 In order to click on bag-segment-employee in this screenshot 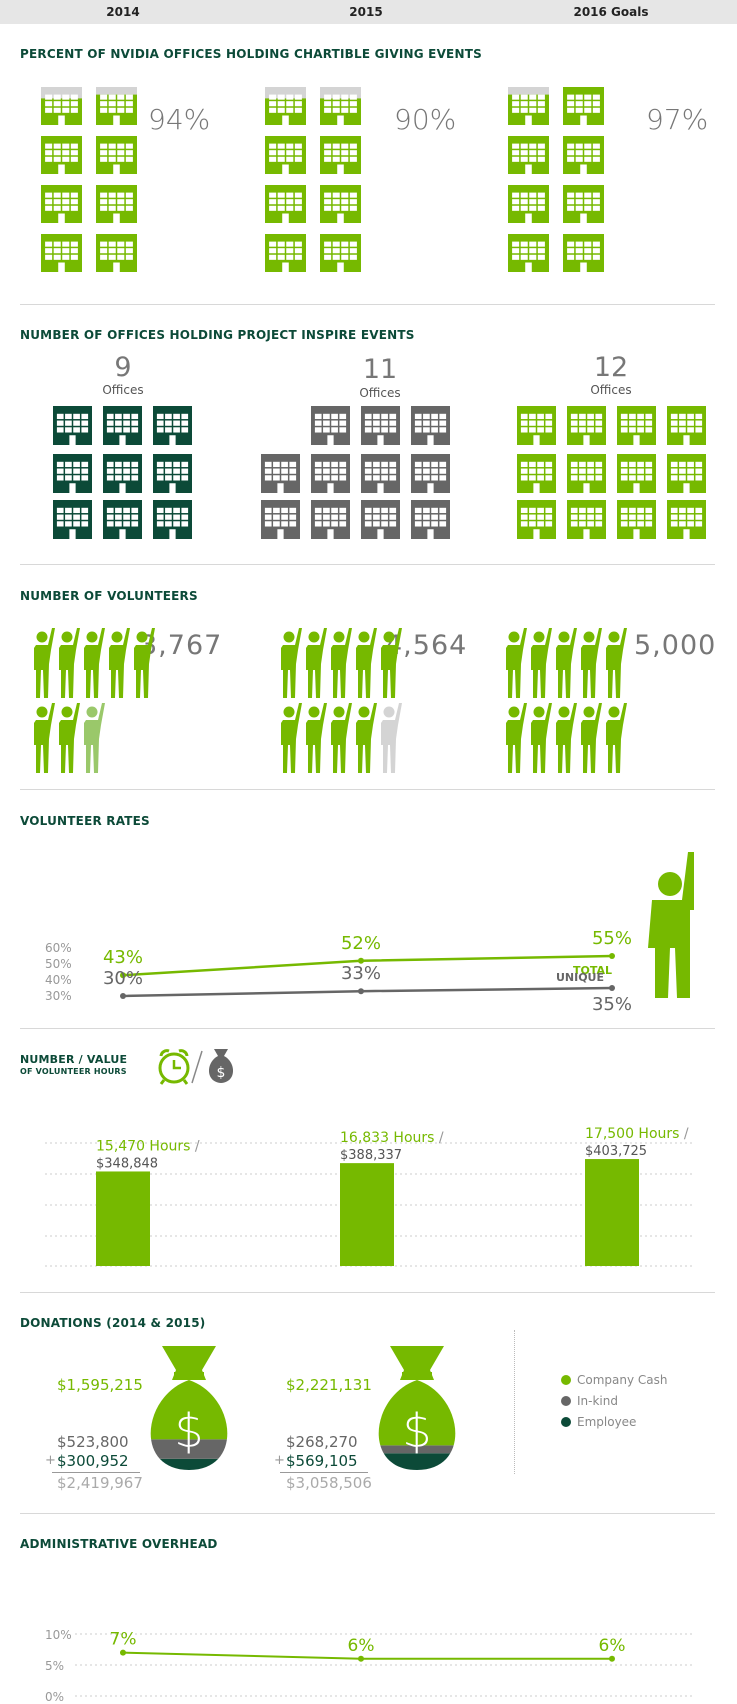, I will do `click(417, 1461)`.